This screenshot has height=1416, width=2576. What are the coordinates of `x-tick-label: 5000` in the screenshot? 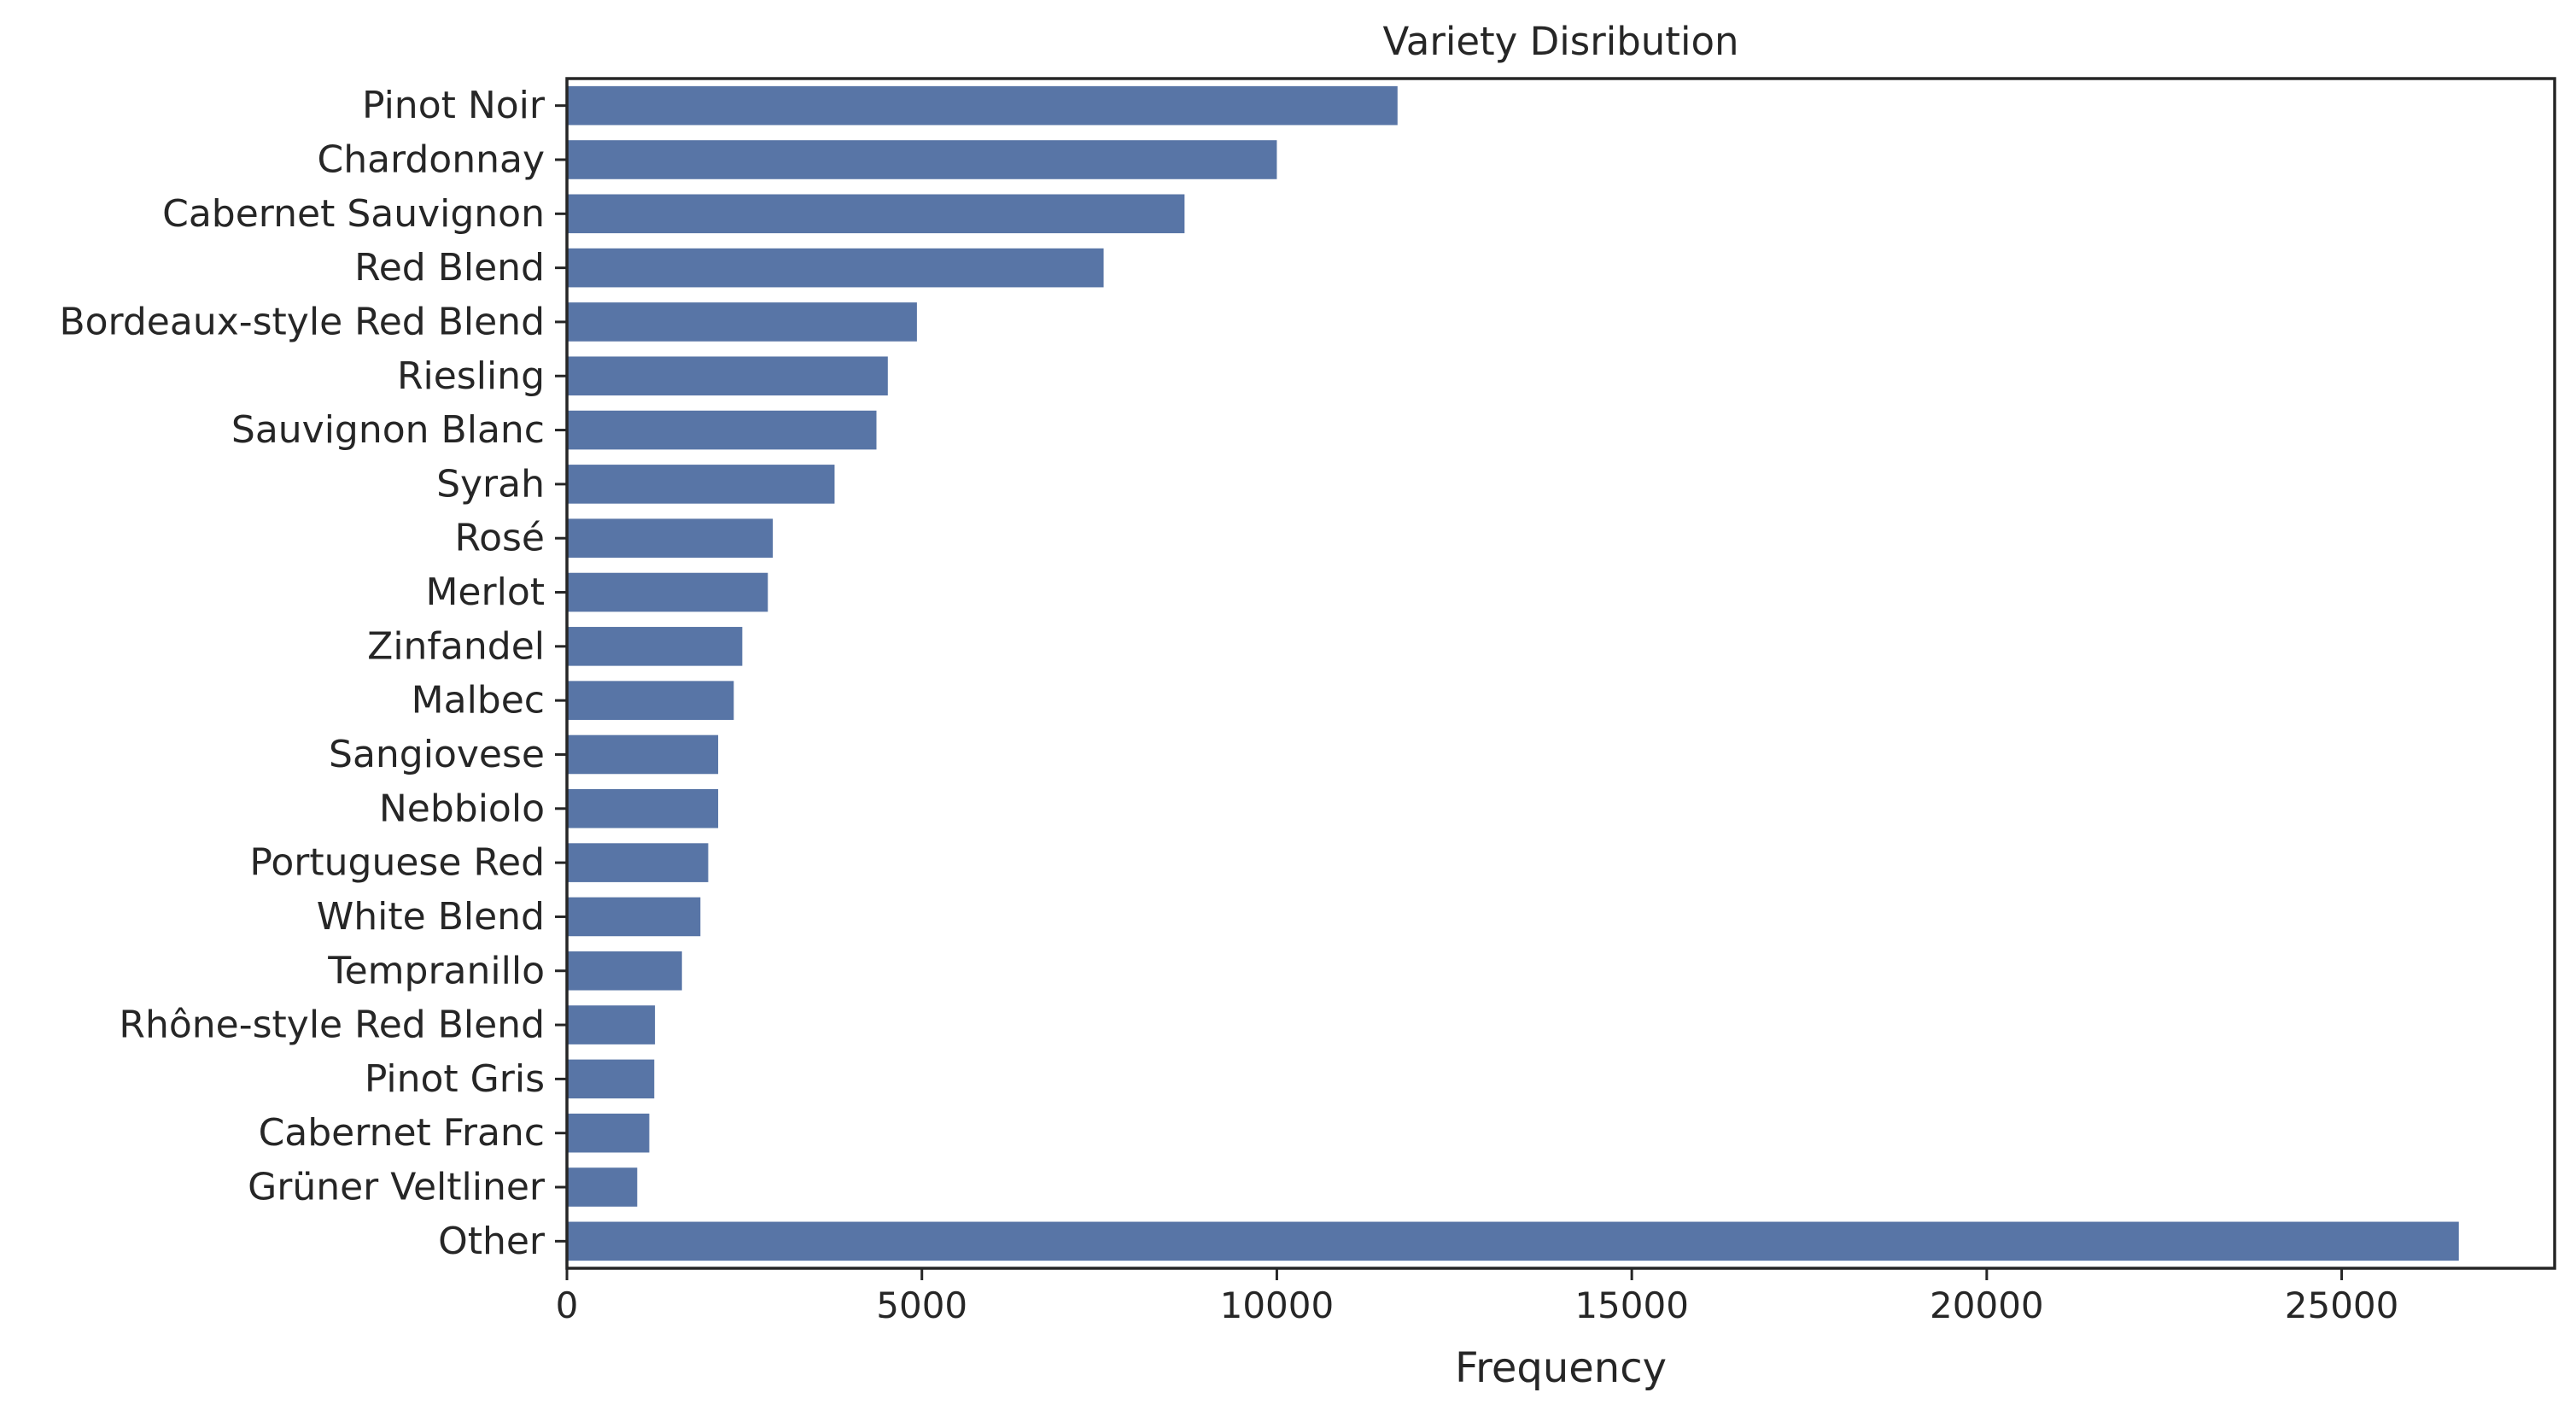 It's located at (922, 1305).